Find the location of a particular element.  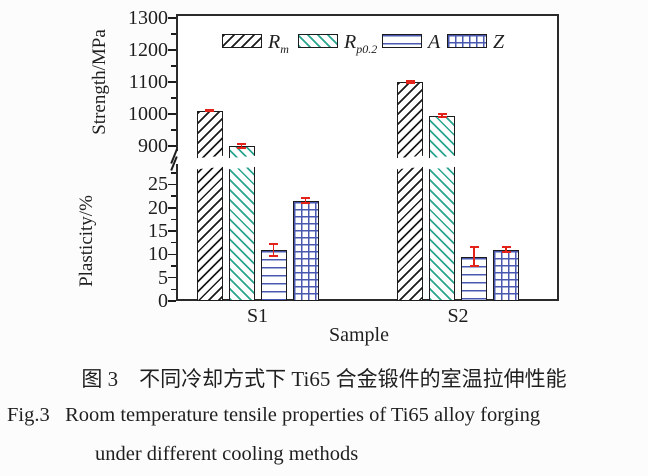

bar-z-s2 is located at coordinates (506, 275).